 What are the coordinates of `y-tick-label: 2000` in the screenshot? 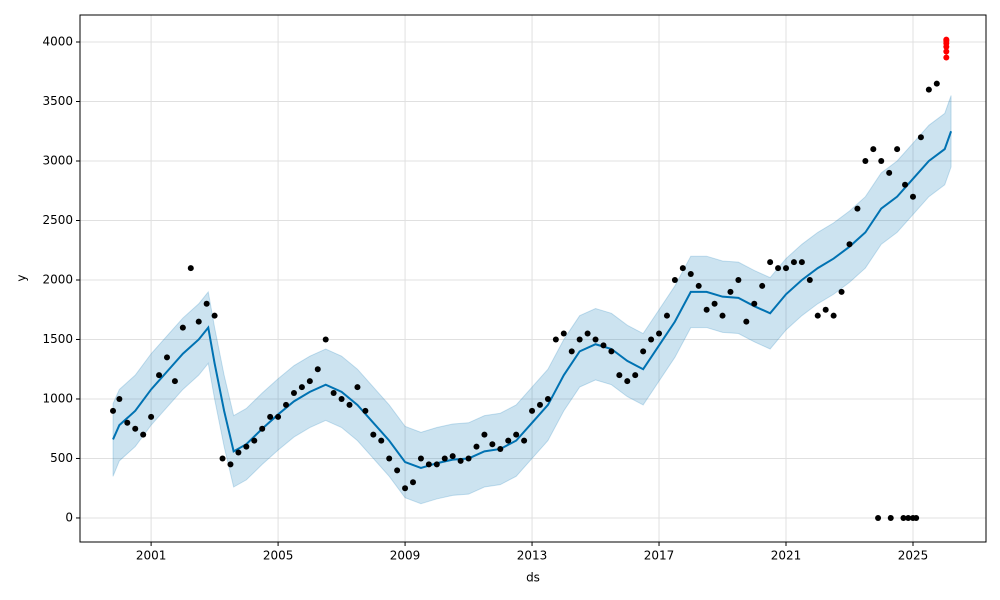 It's located at (57, 279).